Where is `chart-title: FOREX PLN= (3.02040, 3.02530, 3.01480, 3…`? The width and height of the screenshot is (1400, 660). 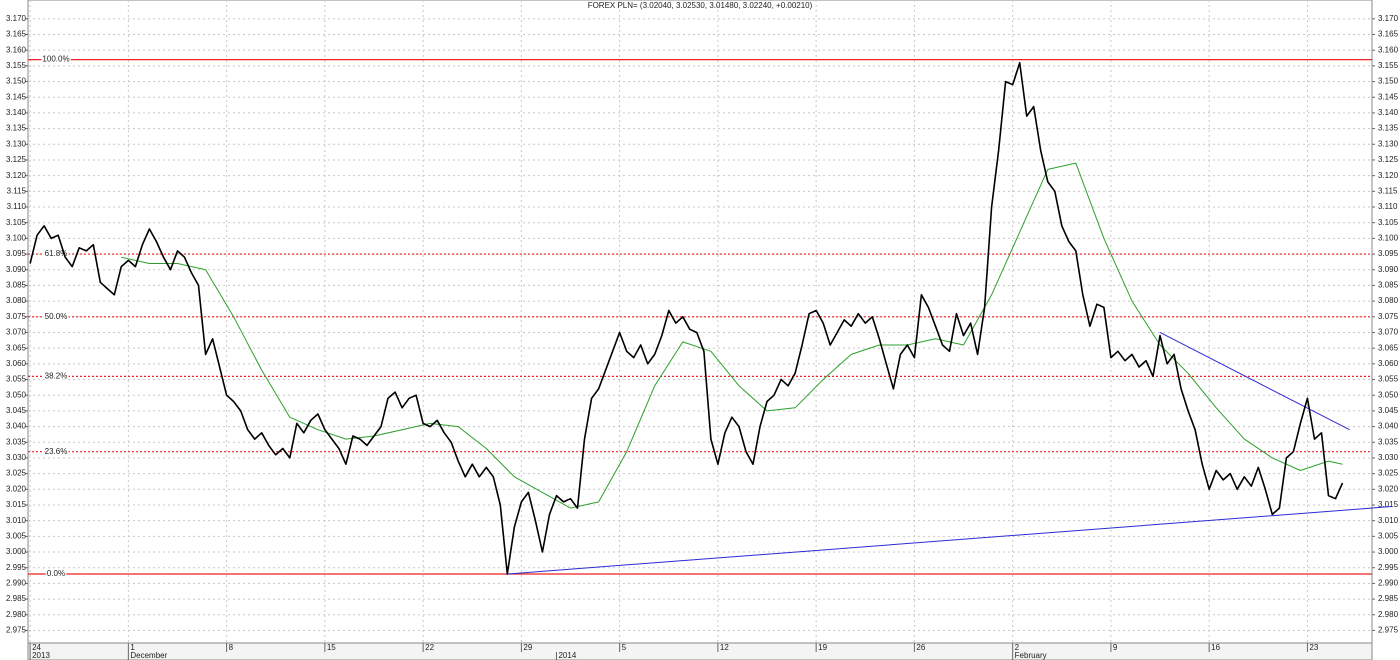 chart-title: FOREX PLN= (3.02040, 3.02530, 3.01480, 3… is located at coordinates (700, 5).